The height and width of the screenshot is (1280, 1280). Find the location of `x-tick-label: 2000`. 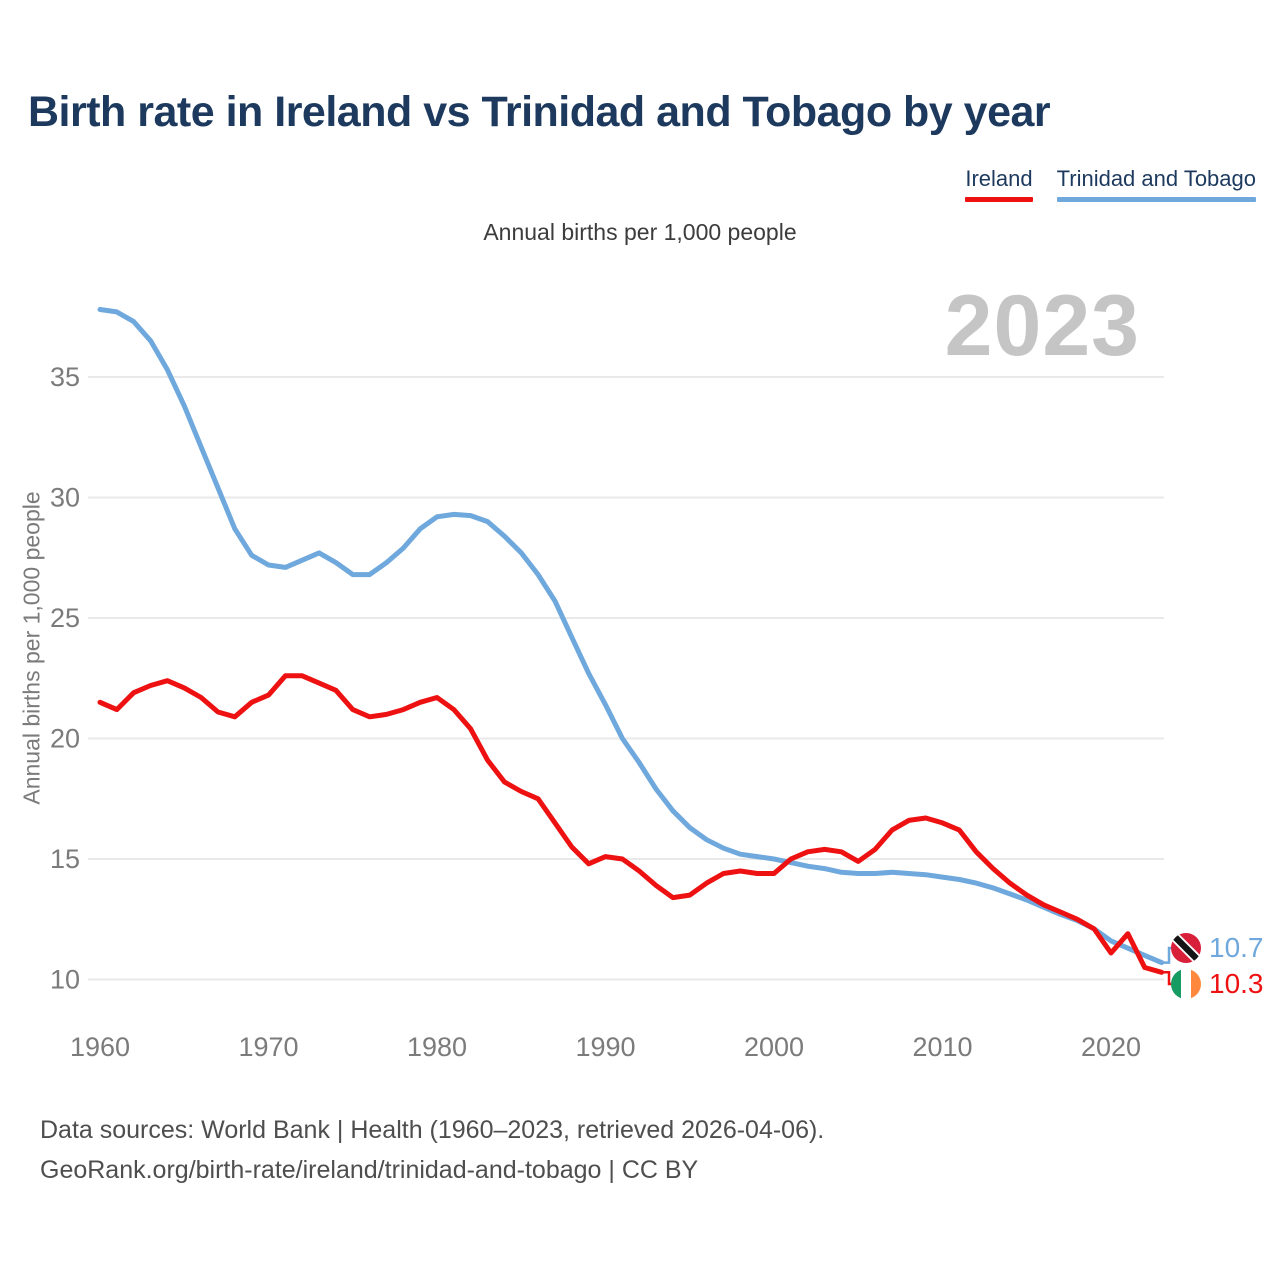

x-tick-label: 2000 is located at coordinates (774, 1047).